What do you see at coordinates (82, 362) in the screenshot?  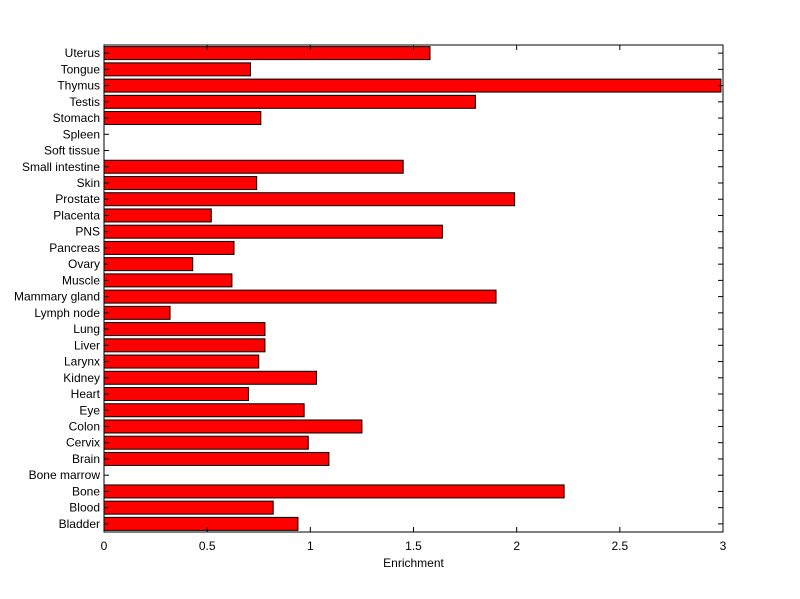 I see `y-tick-label: Larynx` at bounding box center [82, 362].